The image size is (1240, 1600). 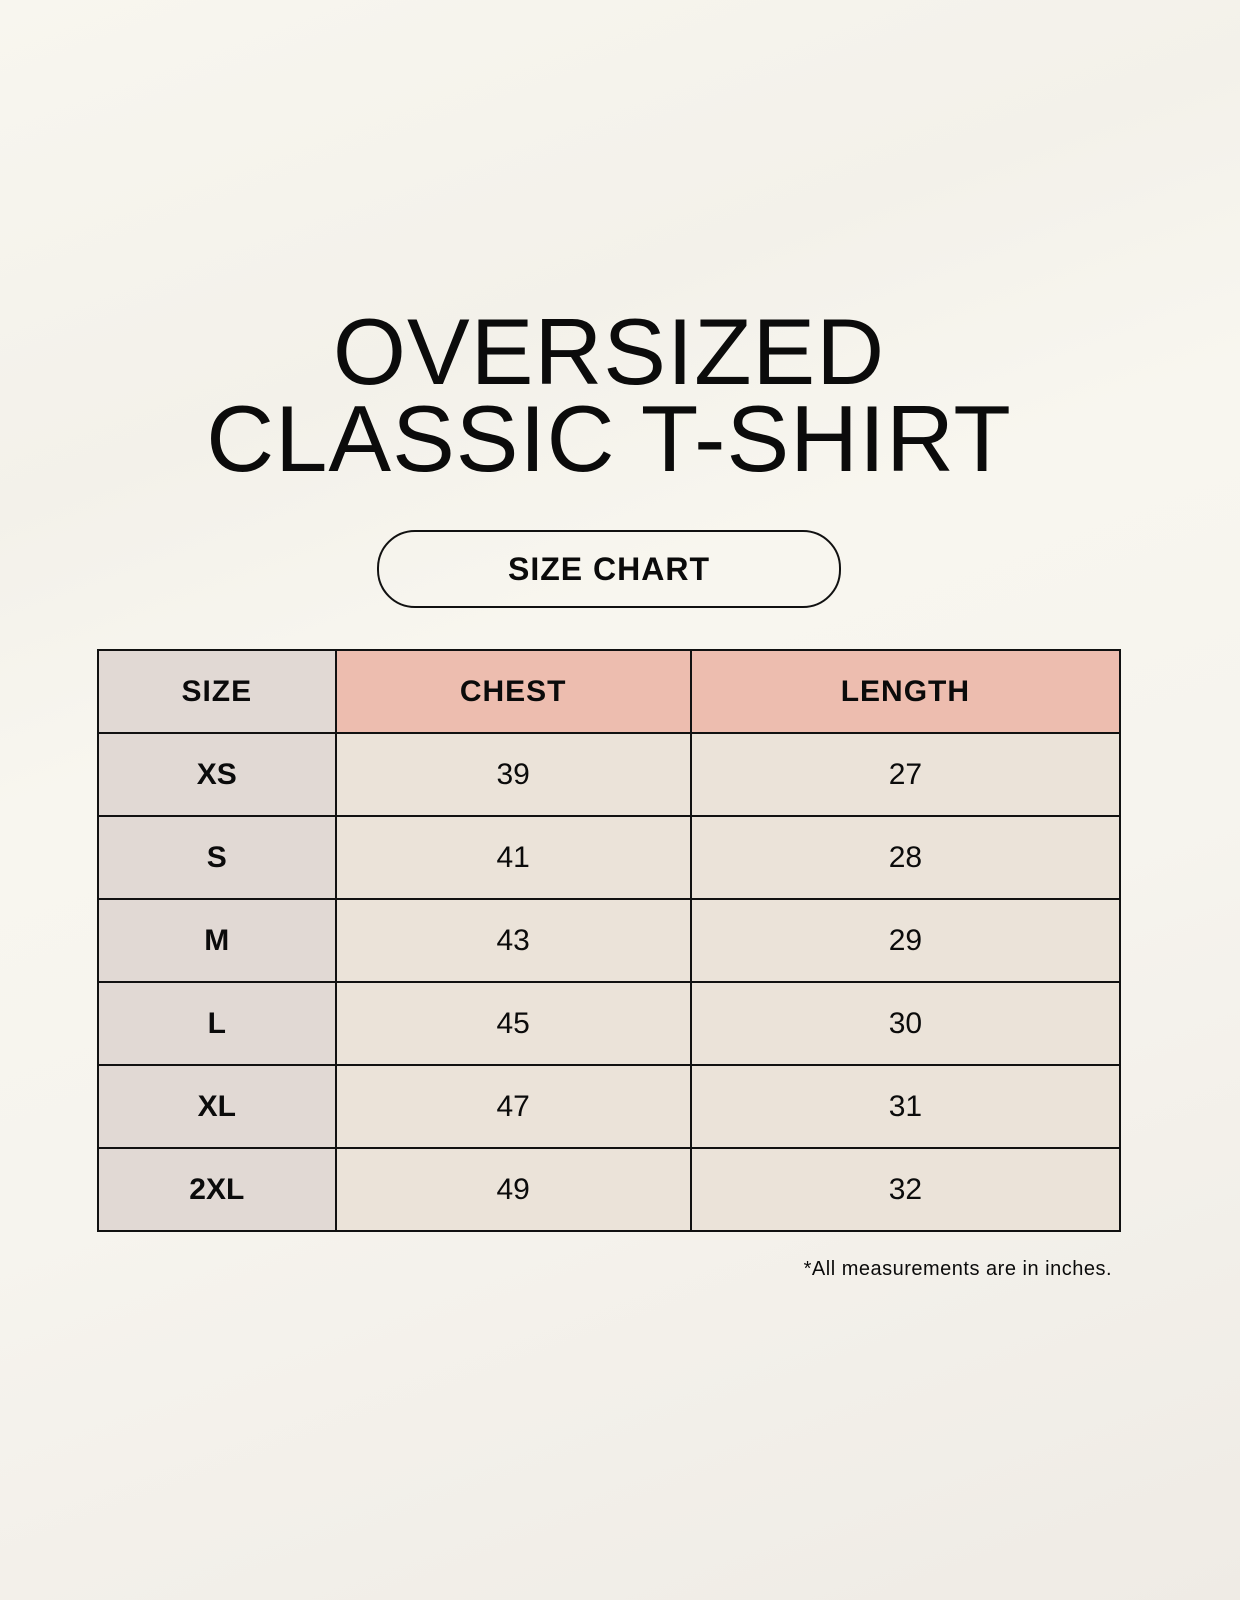 What do you see at coordinates (217, 1023) in the screenshot?
I see `cell-size: L` at bounding box center [217, 1023].